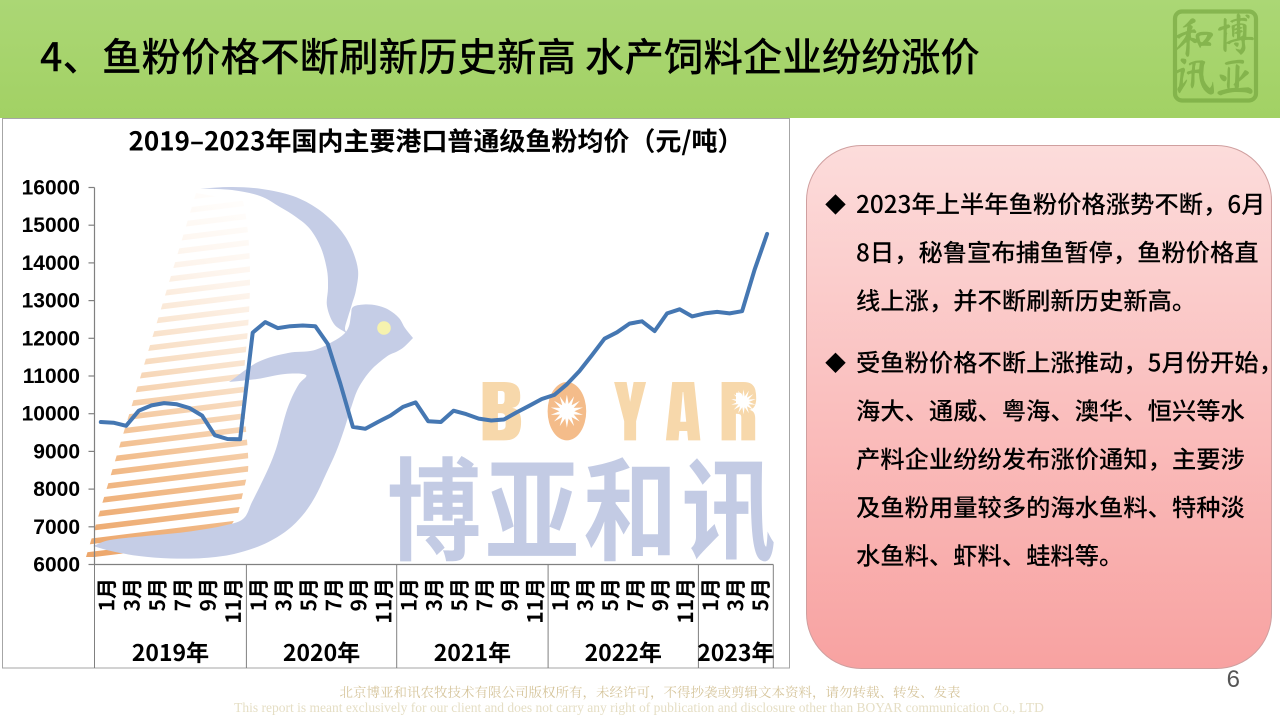 This screenshot has width=1280, height=720. I want to click on svg-text: 16000, so click(51, 188).